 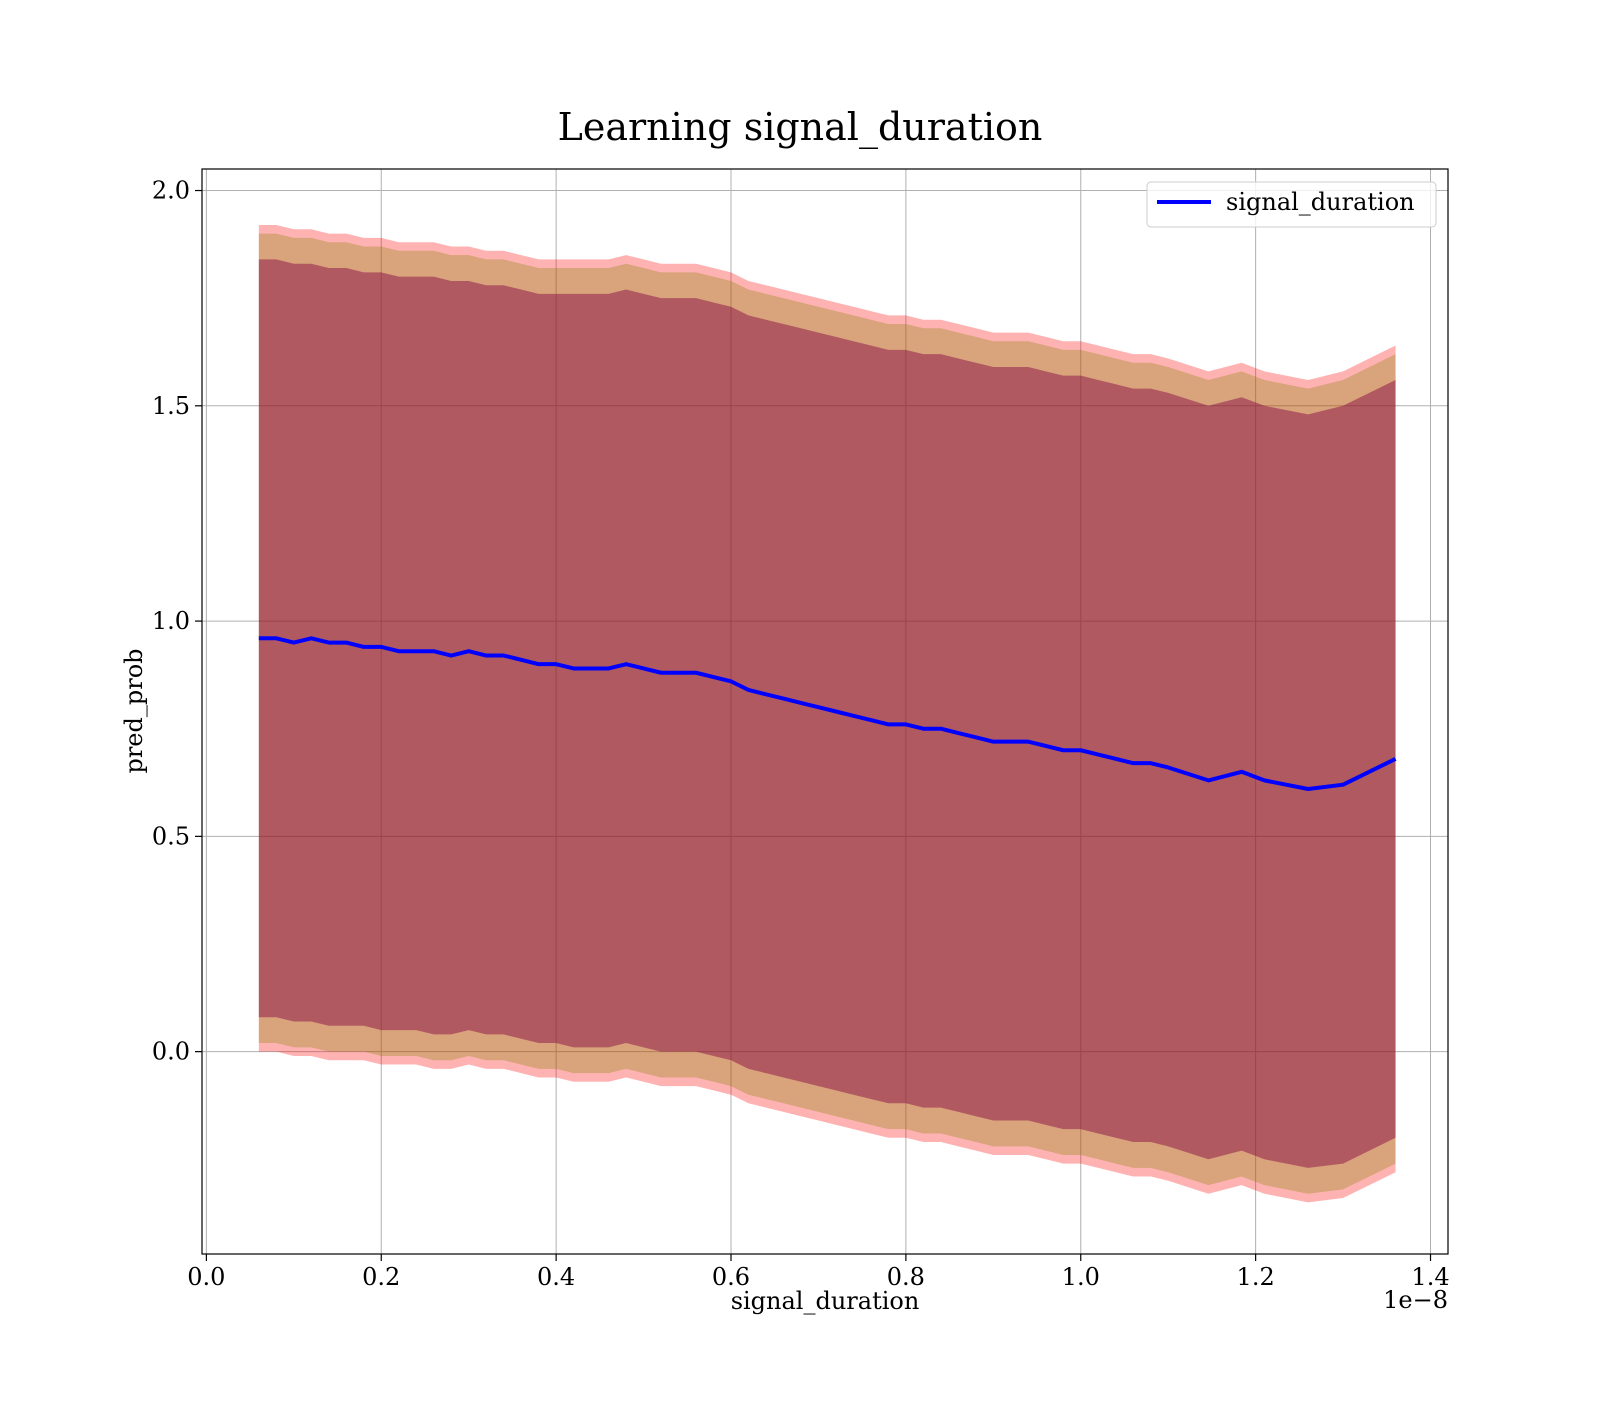 What do you see at coordinates (800, 127) in the screenshot?
I see `chart-title: Learning signal_duration` at bounding box center [800, 127].